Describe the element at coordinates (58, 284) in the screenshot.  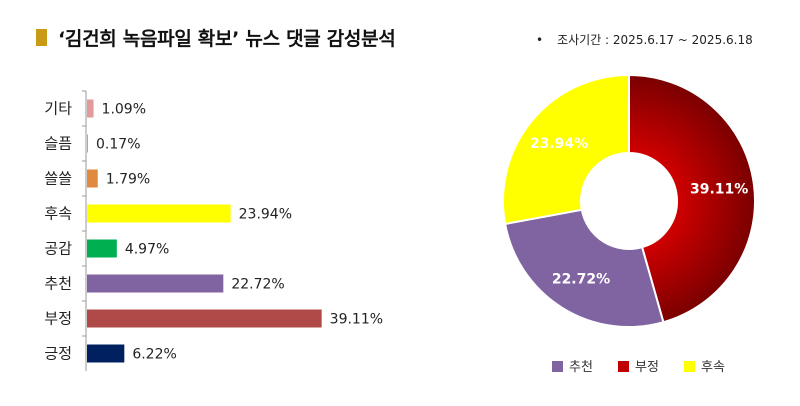
I see `bar-category-label: 추천` at that location.